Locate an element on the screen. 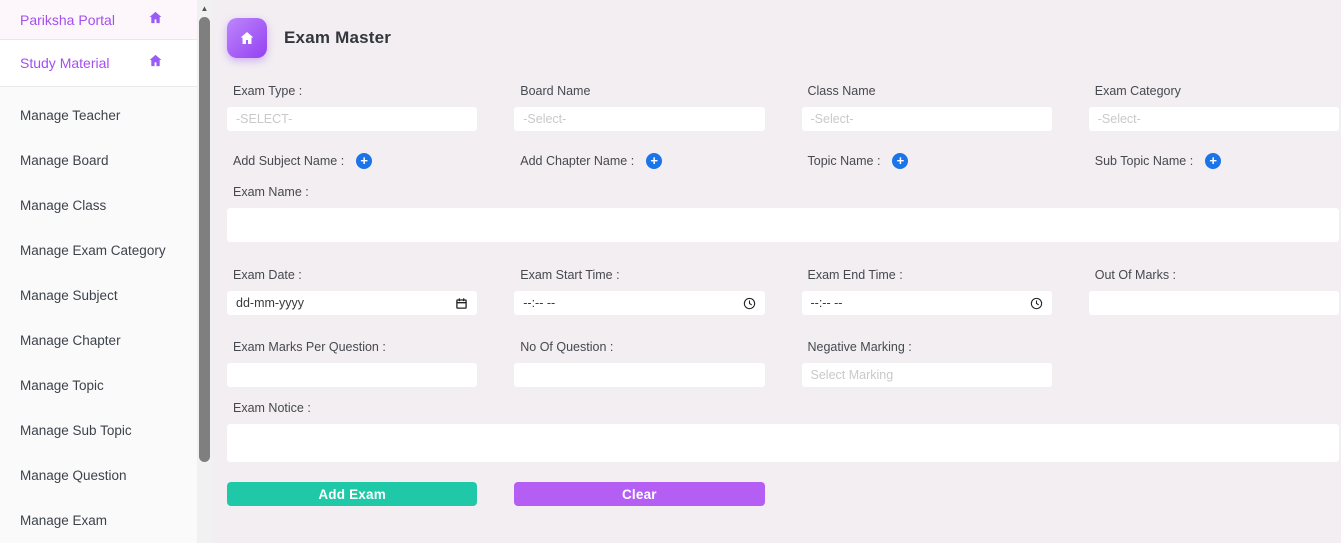  page-header: Exam Master is located at coordinates (783, 38).